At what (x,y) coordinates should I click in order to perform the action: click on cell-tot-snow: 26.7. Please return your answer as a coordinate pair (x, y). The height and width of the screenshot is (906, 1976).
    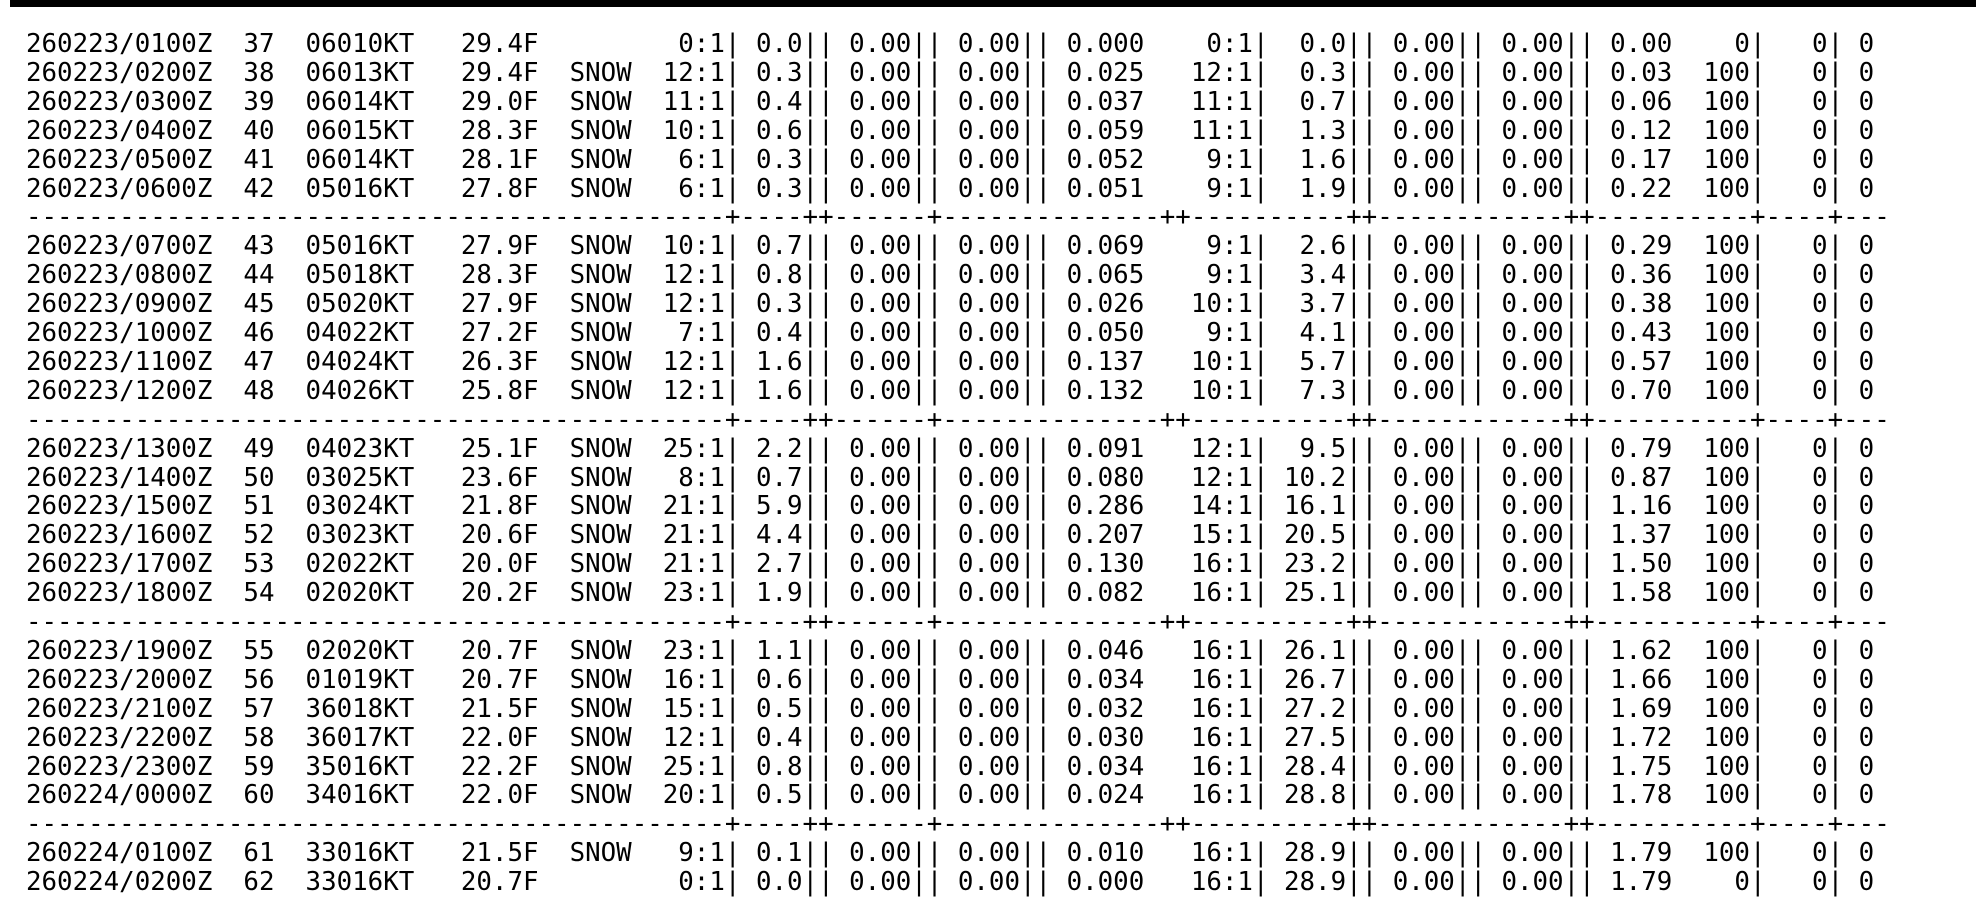
    Looking at the image, I should click on (1315, 679).